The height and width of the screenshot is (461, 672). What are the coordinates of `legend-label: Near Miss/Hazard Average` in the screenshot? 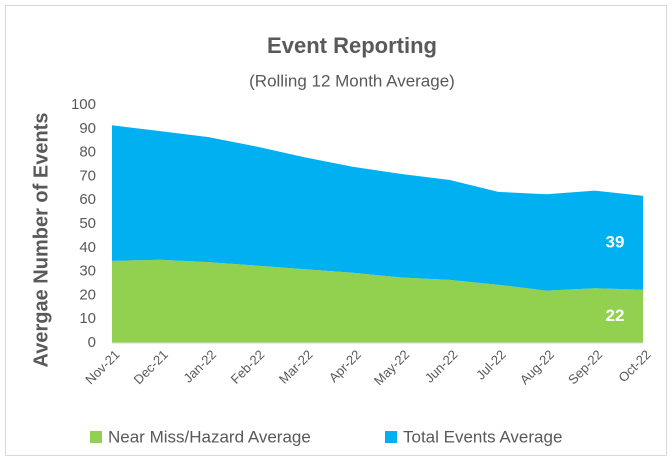 It's located at (209, 436).